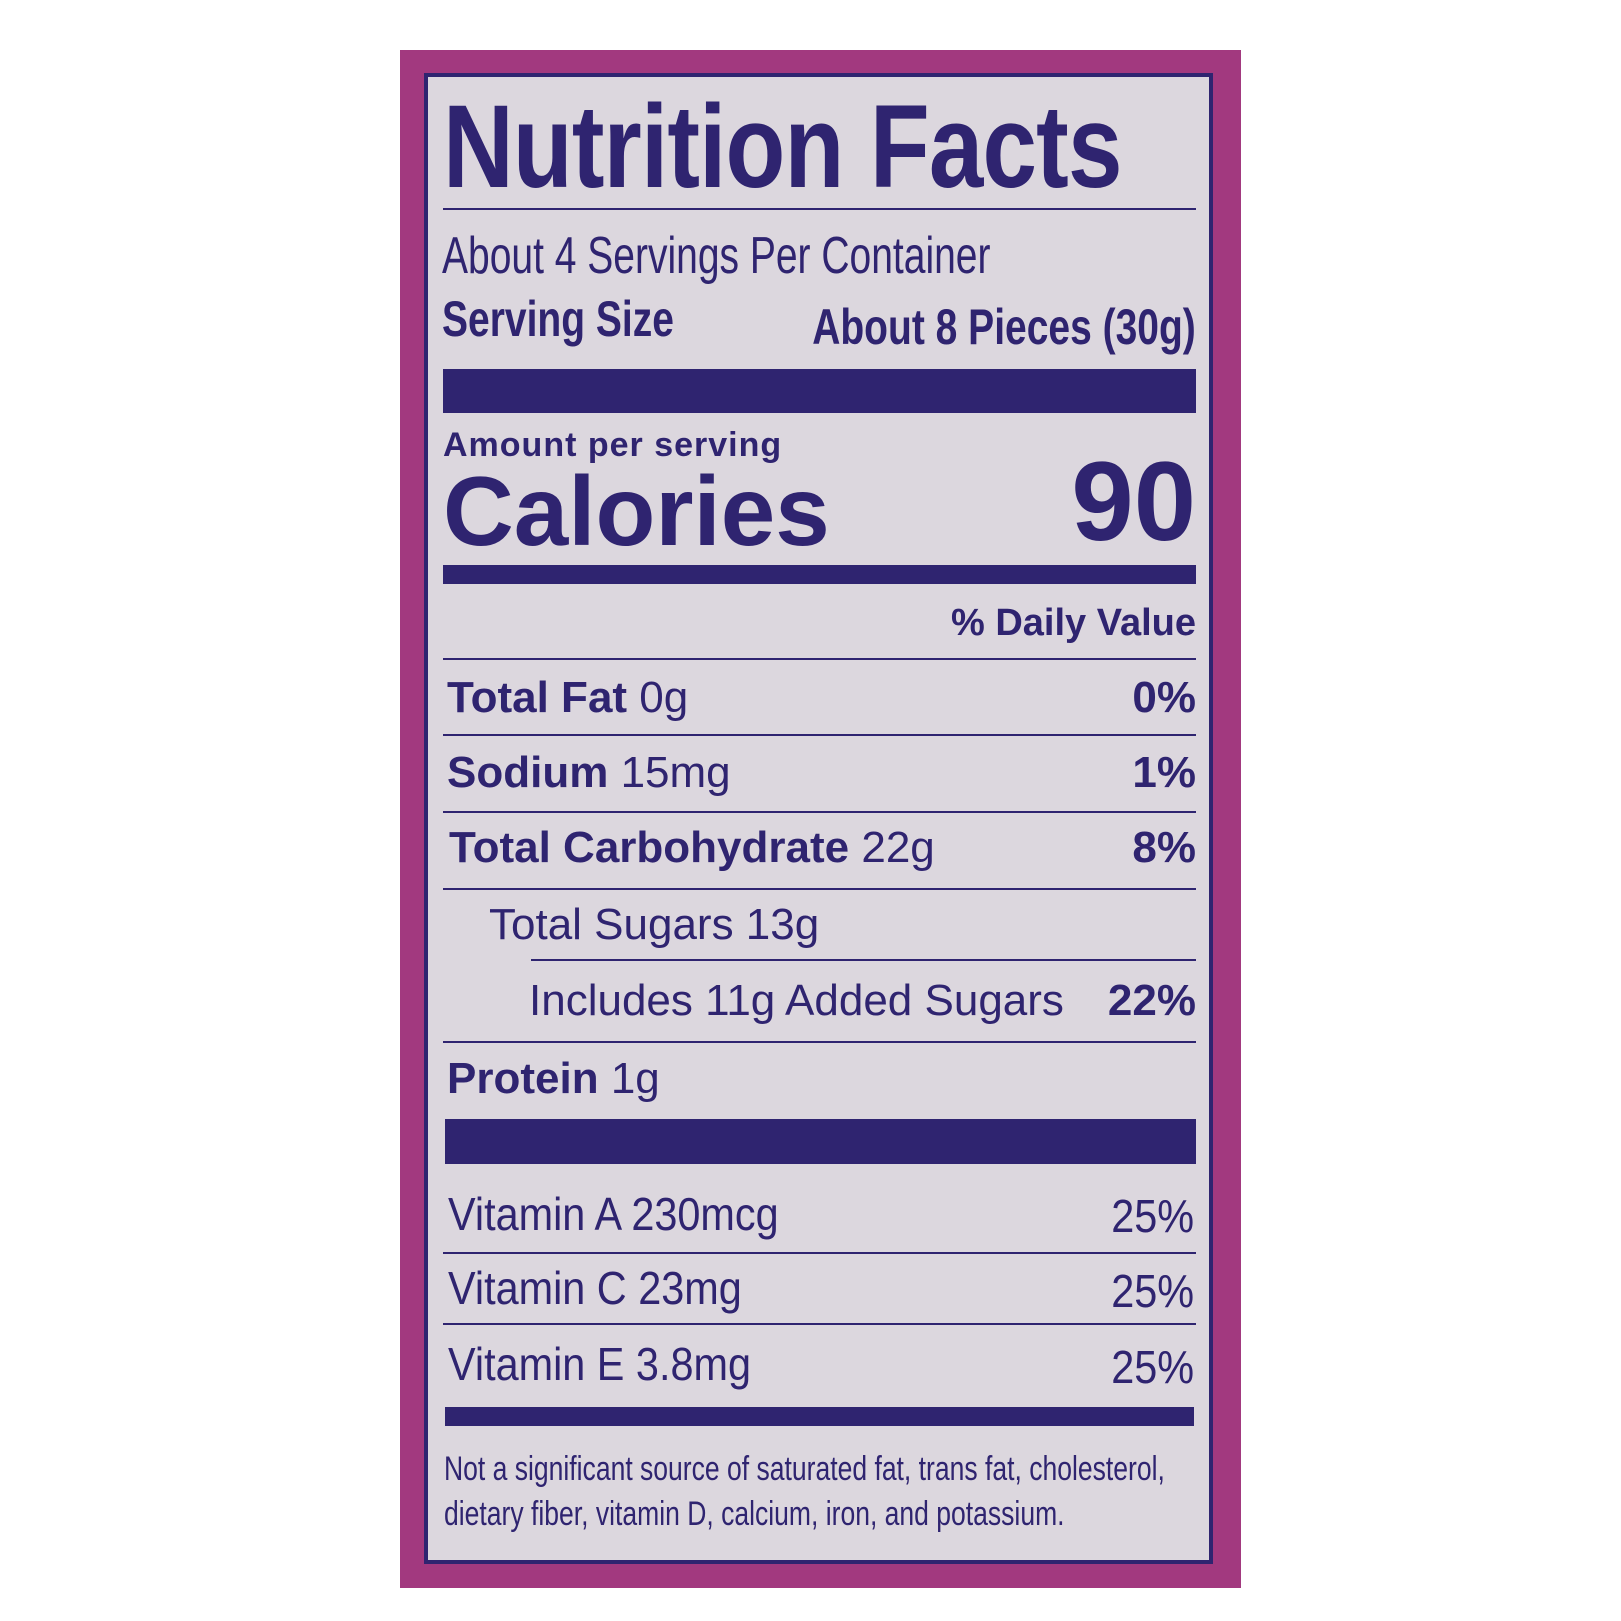 Image resolution: width=1621 pixels, height=1621 pixels. I want to click on nutrient-dv: 8%, so click(1164, 847).